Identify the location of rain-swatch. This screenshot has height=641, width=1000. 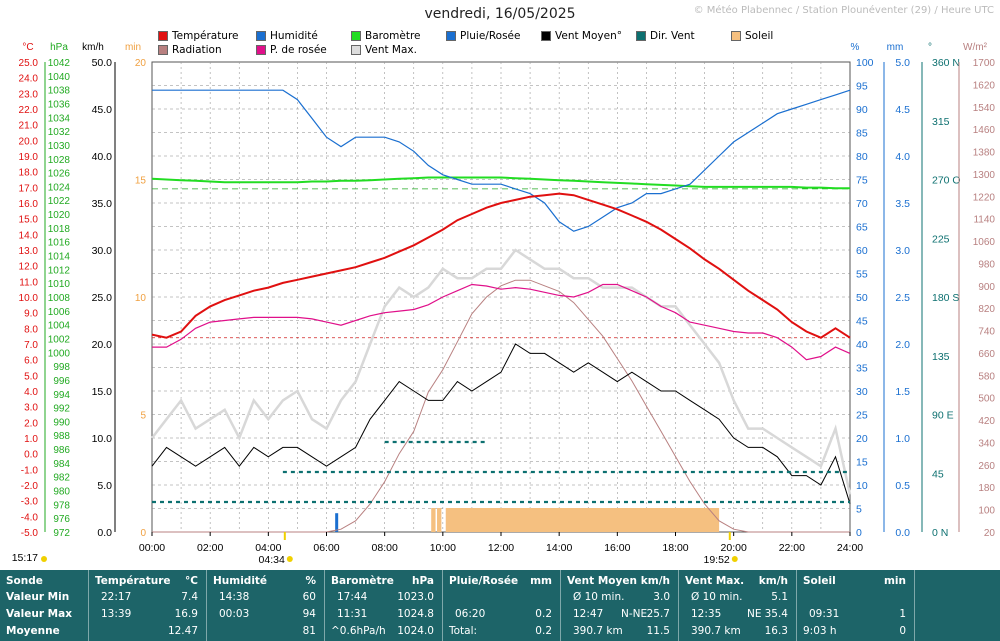
(451, 36).